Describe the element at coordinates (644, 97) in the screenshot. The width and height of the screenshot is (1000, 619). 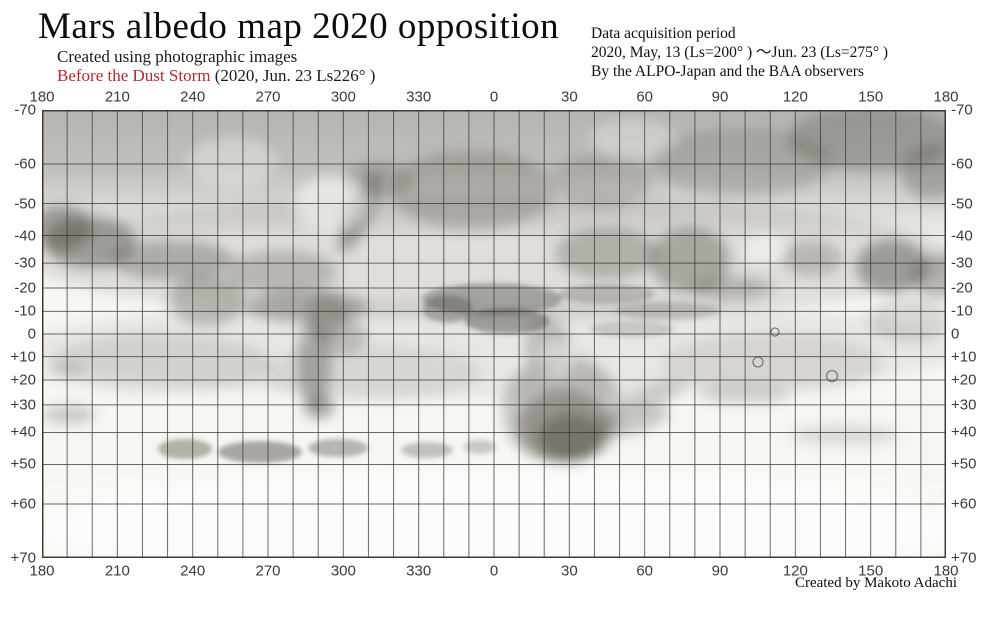
I see `lon-label-top: 60` at that location.